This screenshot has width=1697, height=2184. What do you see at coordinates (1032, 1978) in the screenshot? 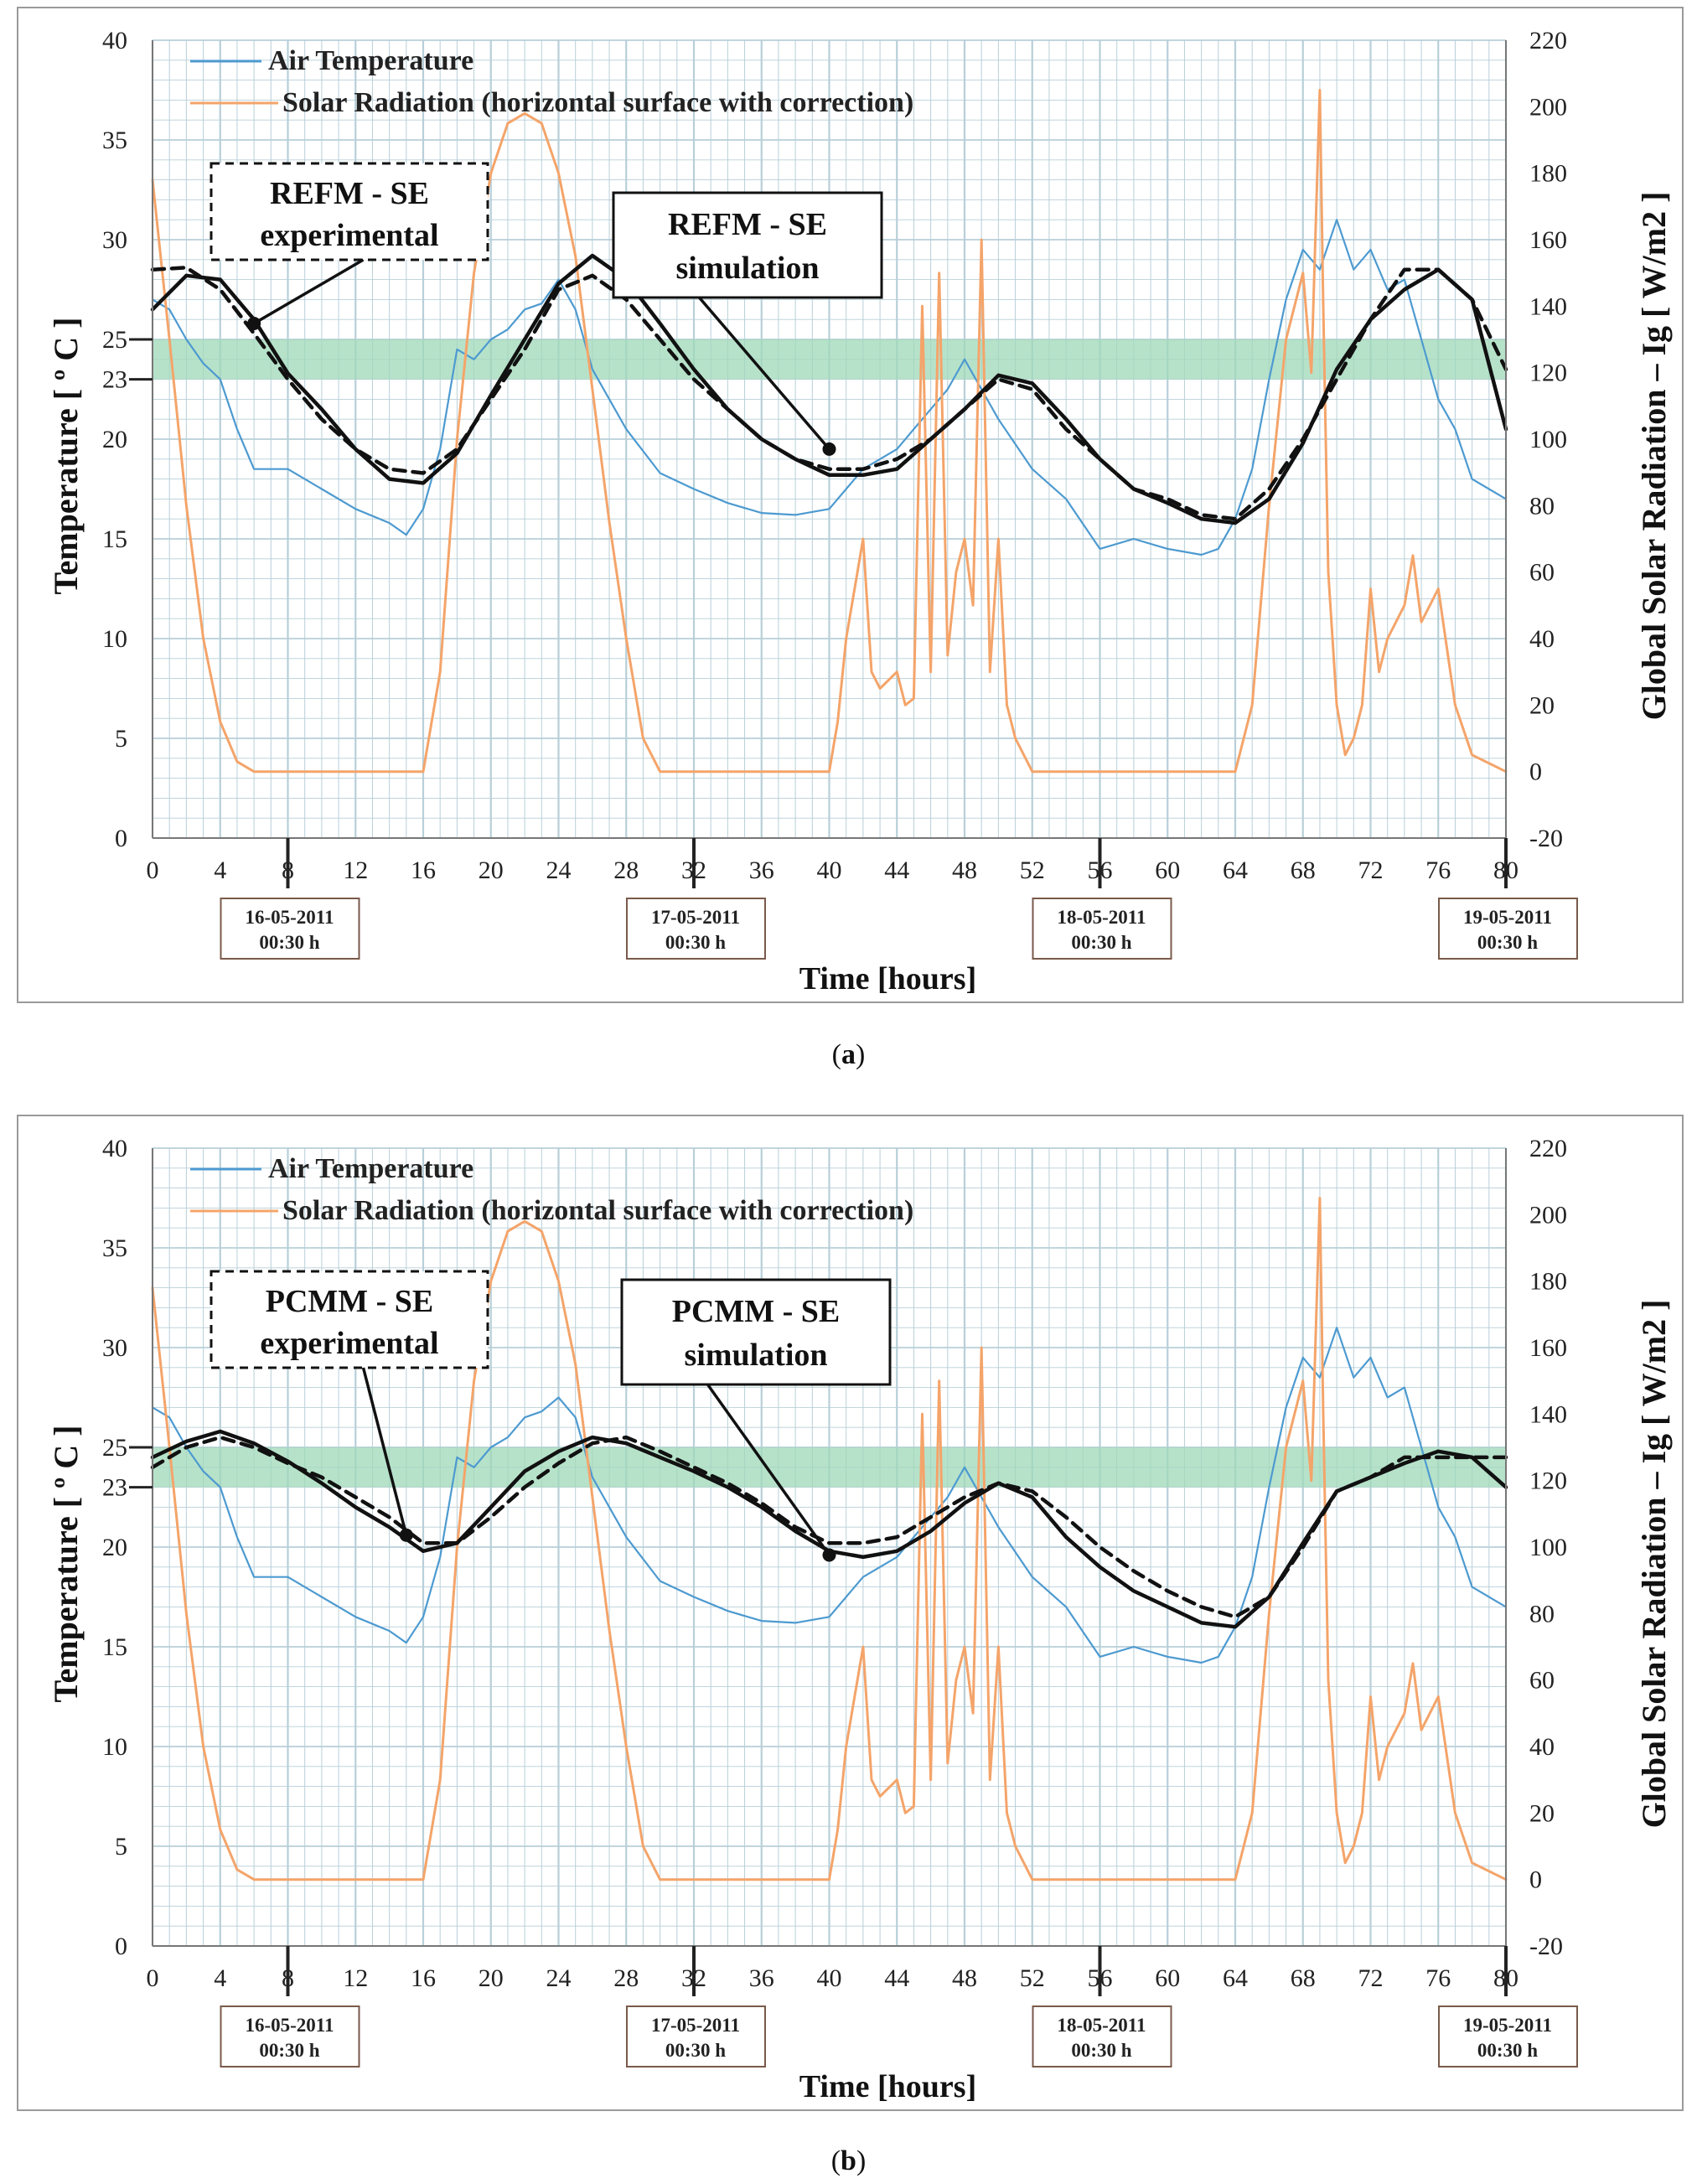
I see `x-tick-label: 52` at bounding box center [1032, 1978].